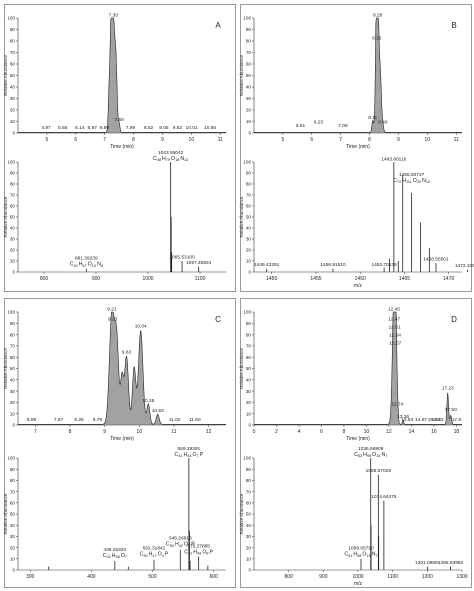 The height and width of the screenshot is (591, 474). I want to click on peak-label: 8.26, so click(79, 420).